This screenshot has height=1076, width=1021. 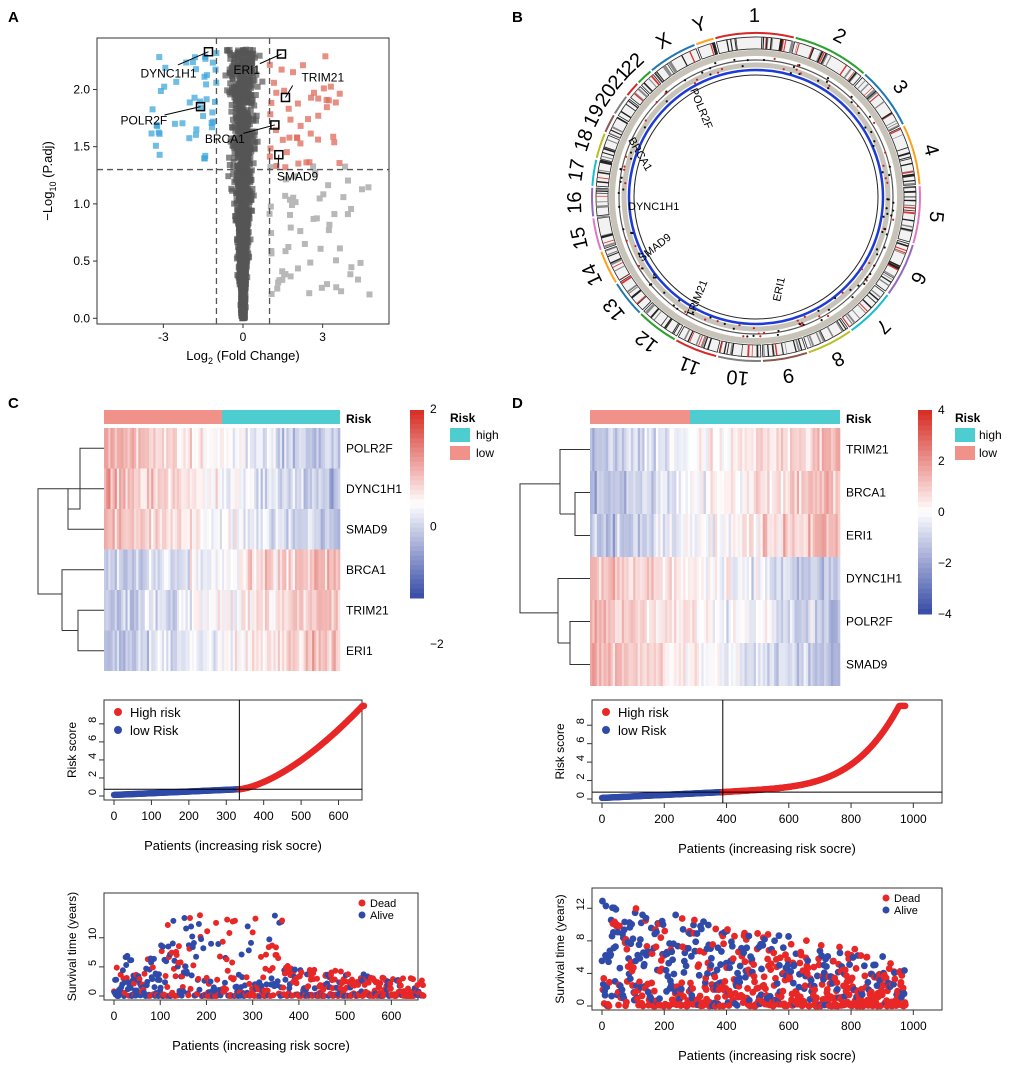 I want to click on c-legend-title: Risk, so click(x=463, y=418).